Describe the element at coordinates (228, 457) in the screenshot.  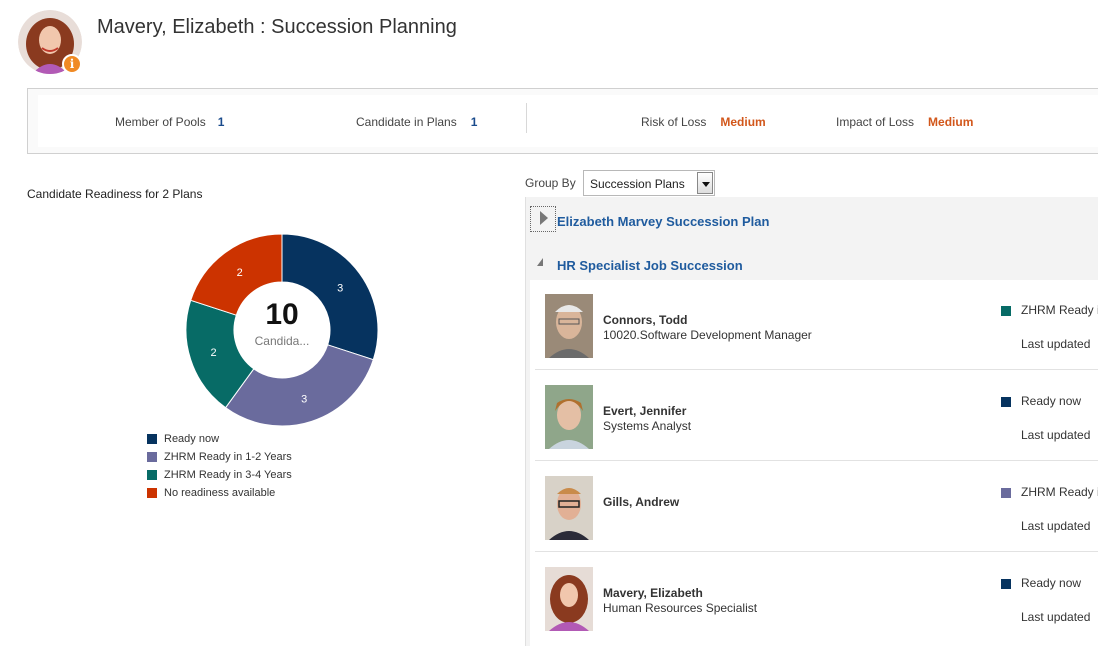
I see `legend-label-1: ZHRM Ready in 1-2 Years` at that location.